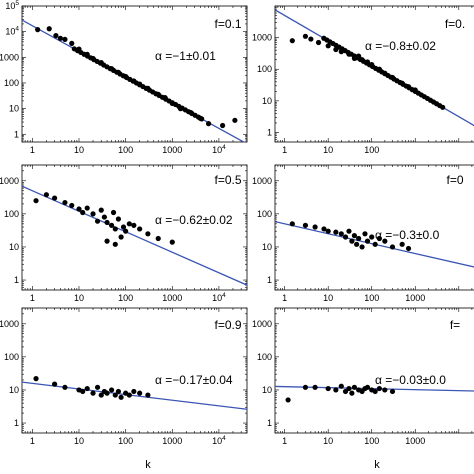 Image resolution: width=474 pixels, height=474 pixels. I want to click on exponent-label: α =−1±0.01, so click(185, 56).